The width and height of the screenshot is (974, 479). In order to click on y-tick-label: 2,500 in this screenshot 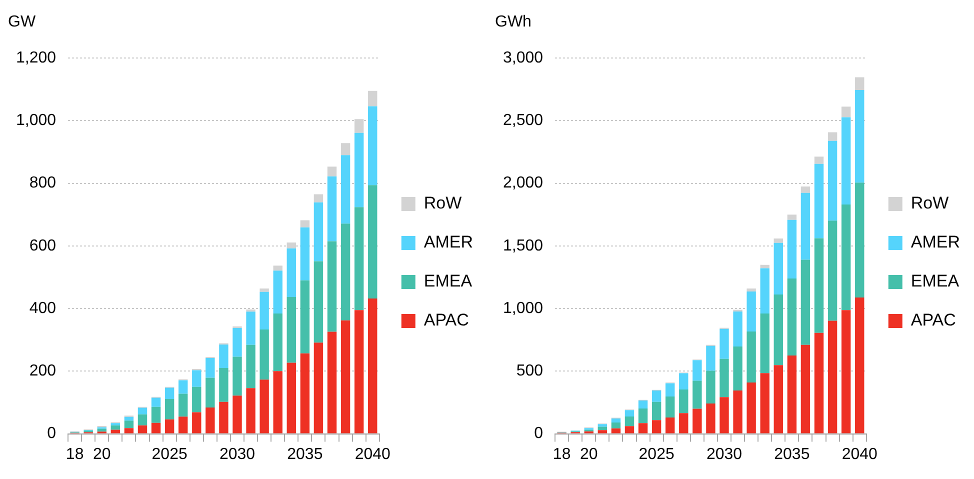, I will do `click(523, 121)`.